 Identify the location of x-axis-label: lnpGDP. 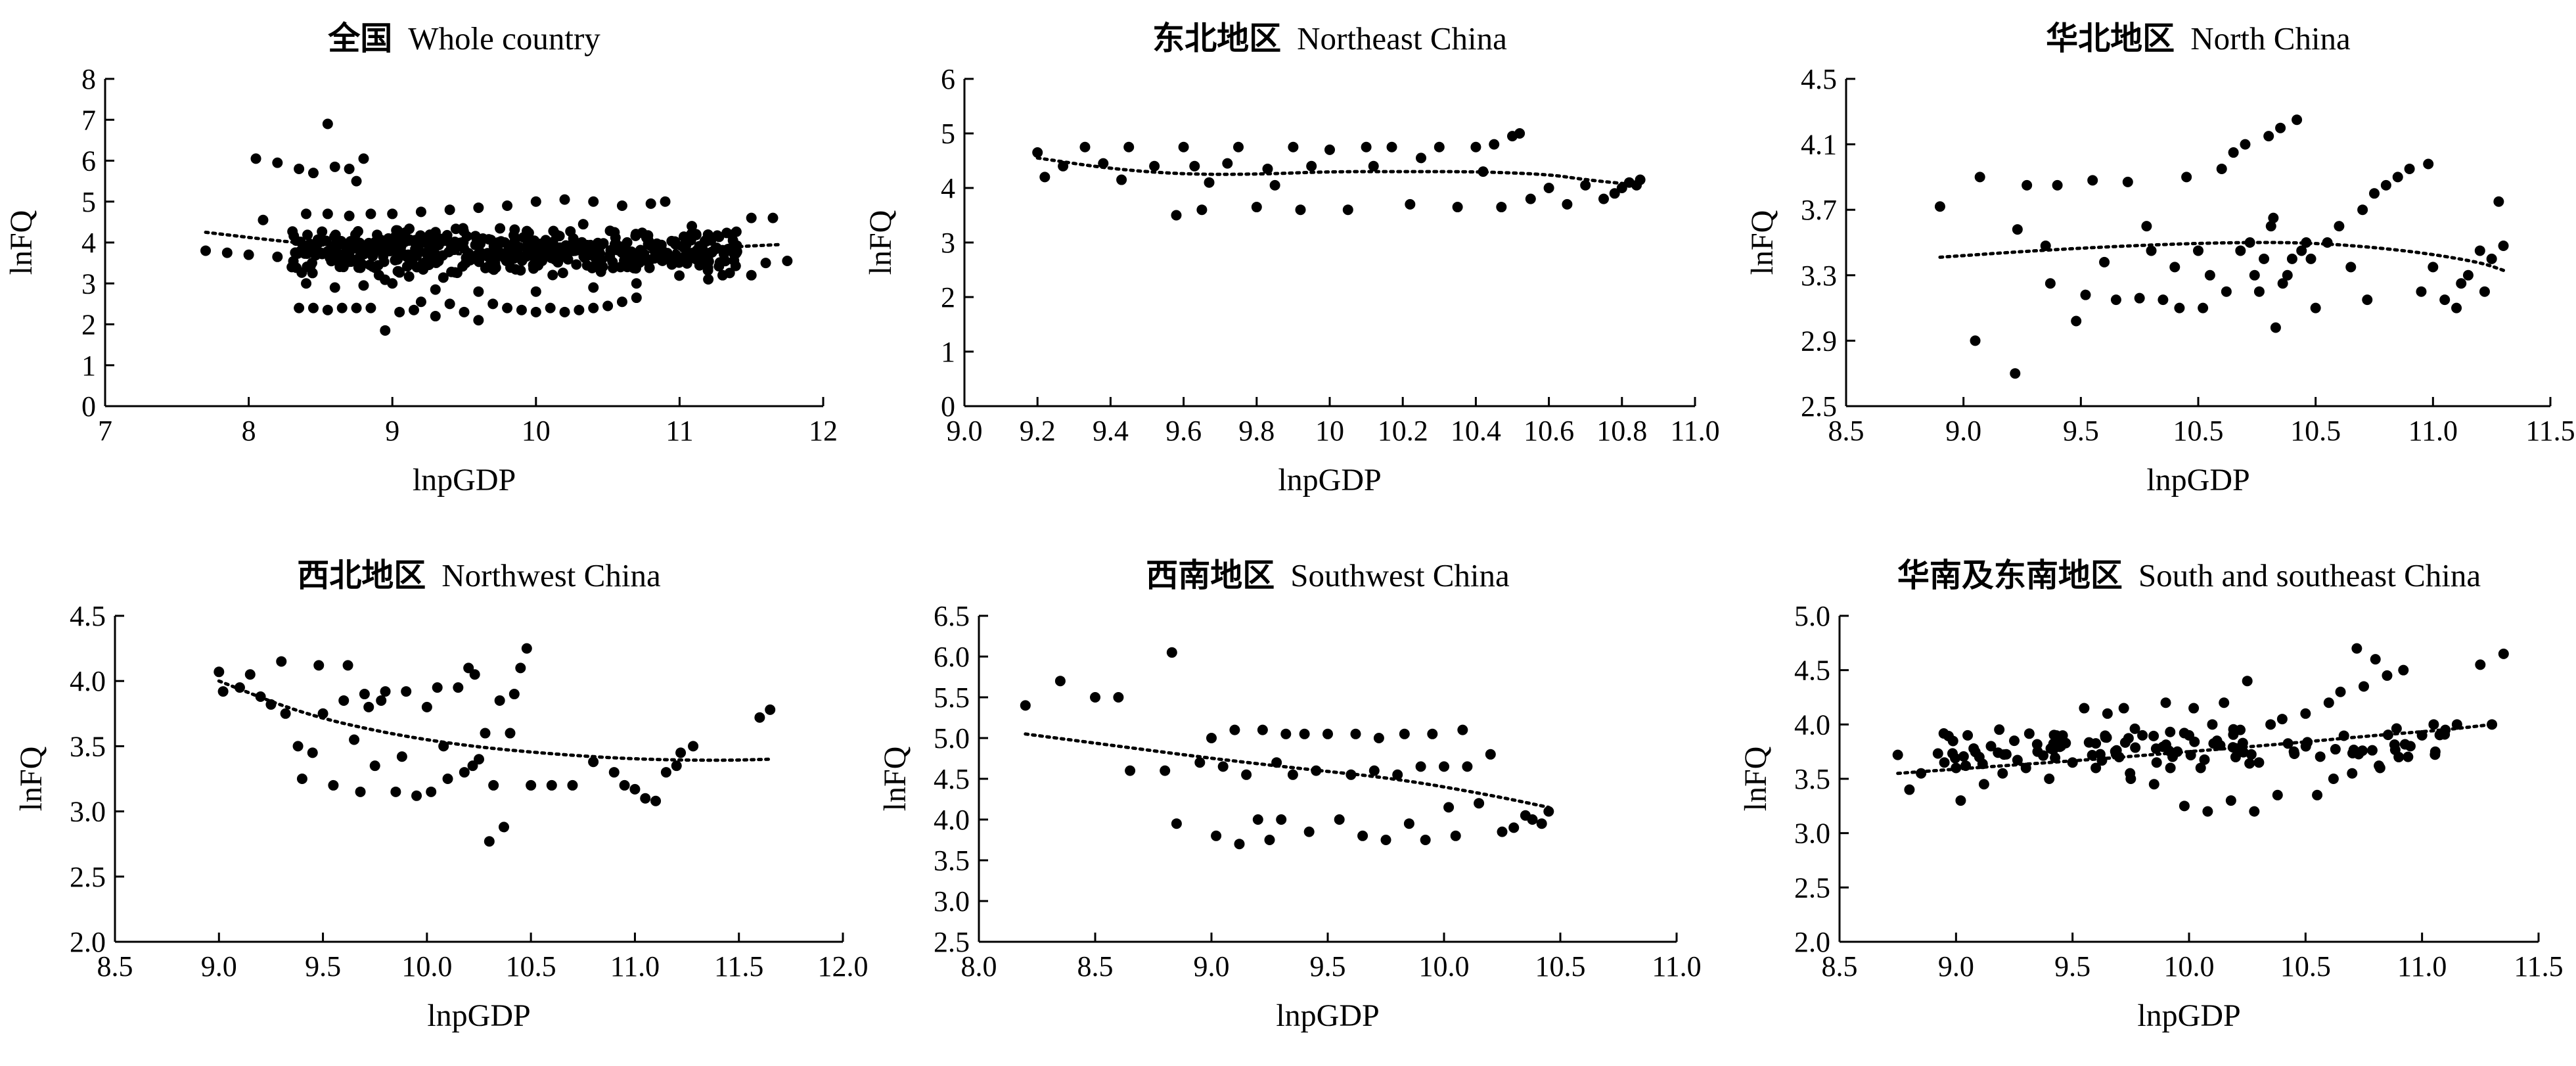
(1329, 480).